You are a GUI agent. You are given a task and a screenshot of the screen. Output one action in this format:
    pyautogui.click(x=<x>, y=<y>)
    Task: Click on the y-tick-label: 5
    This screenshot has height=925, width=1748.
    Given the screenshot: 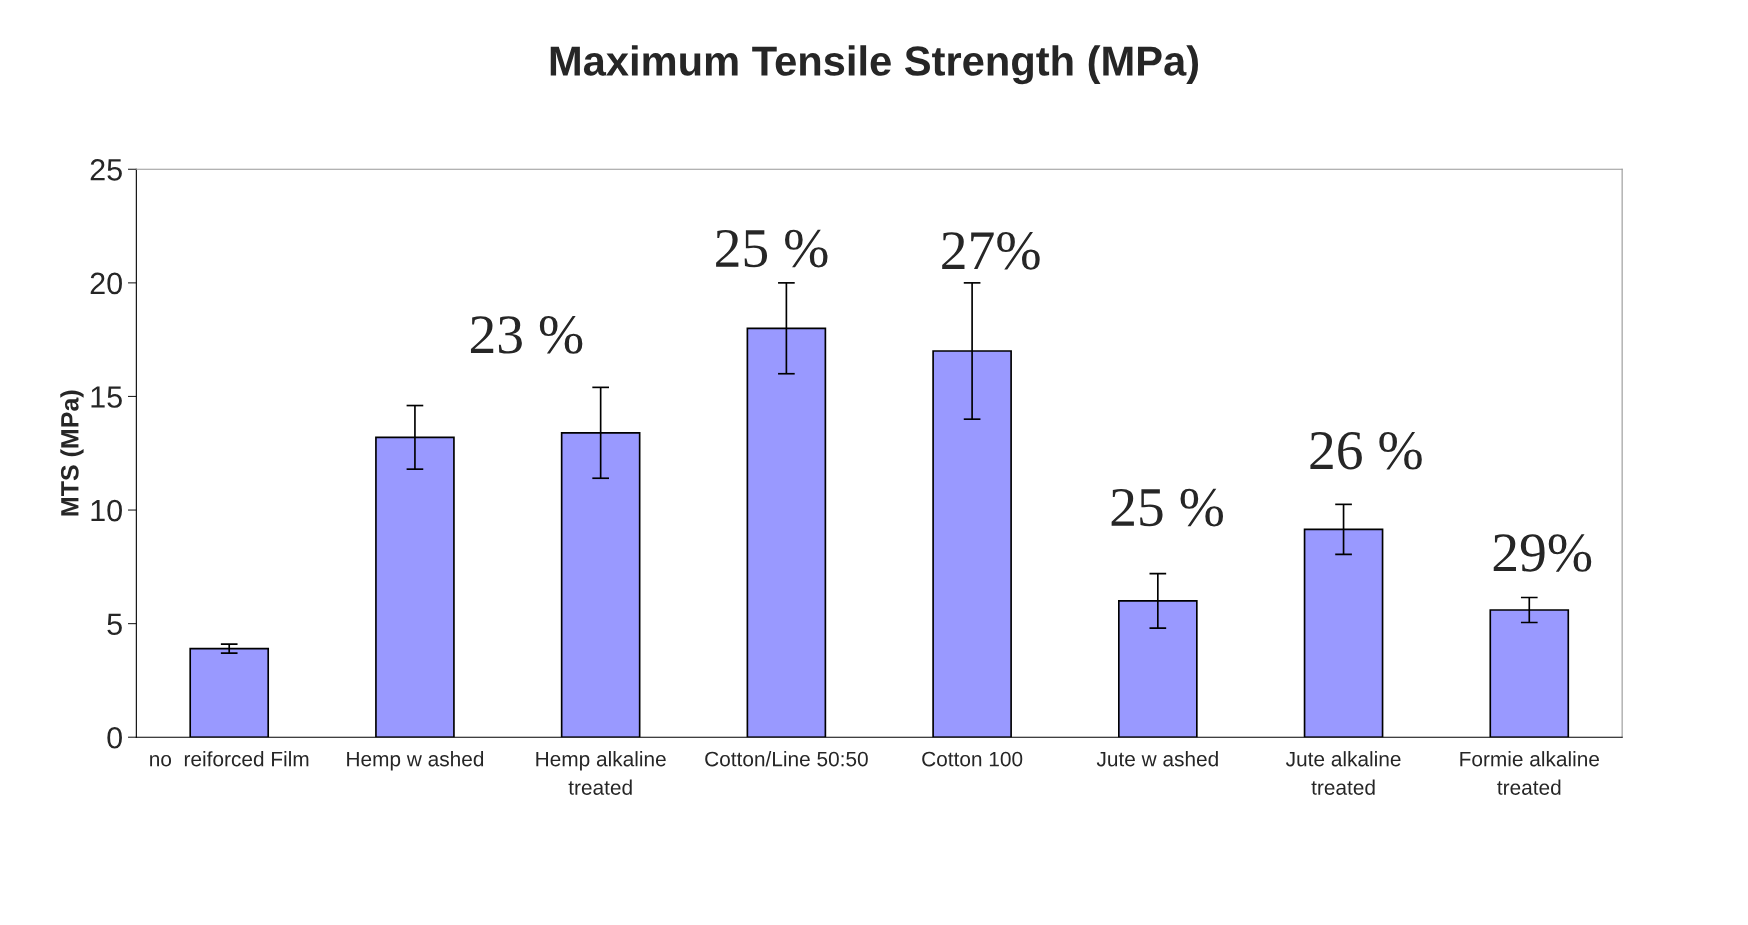 What is the action you would take?
    pyautogui.click(x=114, y=624)
    